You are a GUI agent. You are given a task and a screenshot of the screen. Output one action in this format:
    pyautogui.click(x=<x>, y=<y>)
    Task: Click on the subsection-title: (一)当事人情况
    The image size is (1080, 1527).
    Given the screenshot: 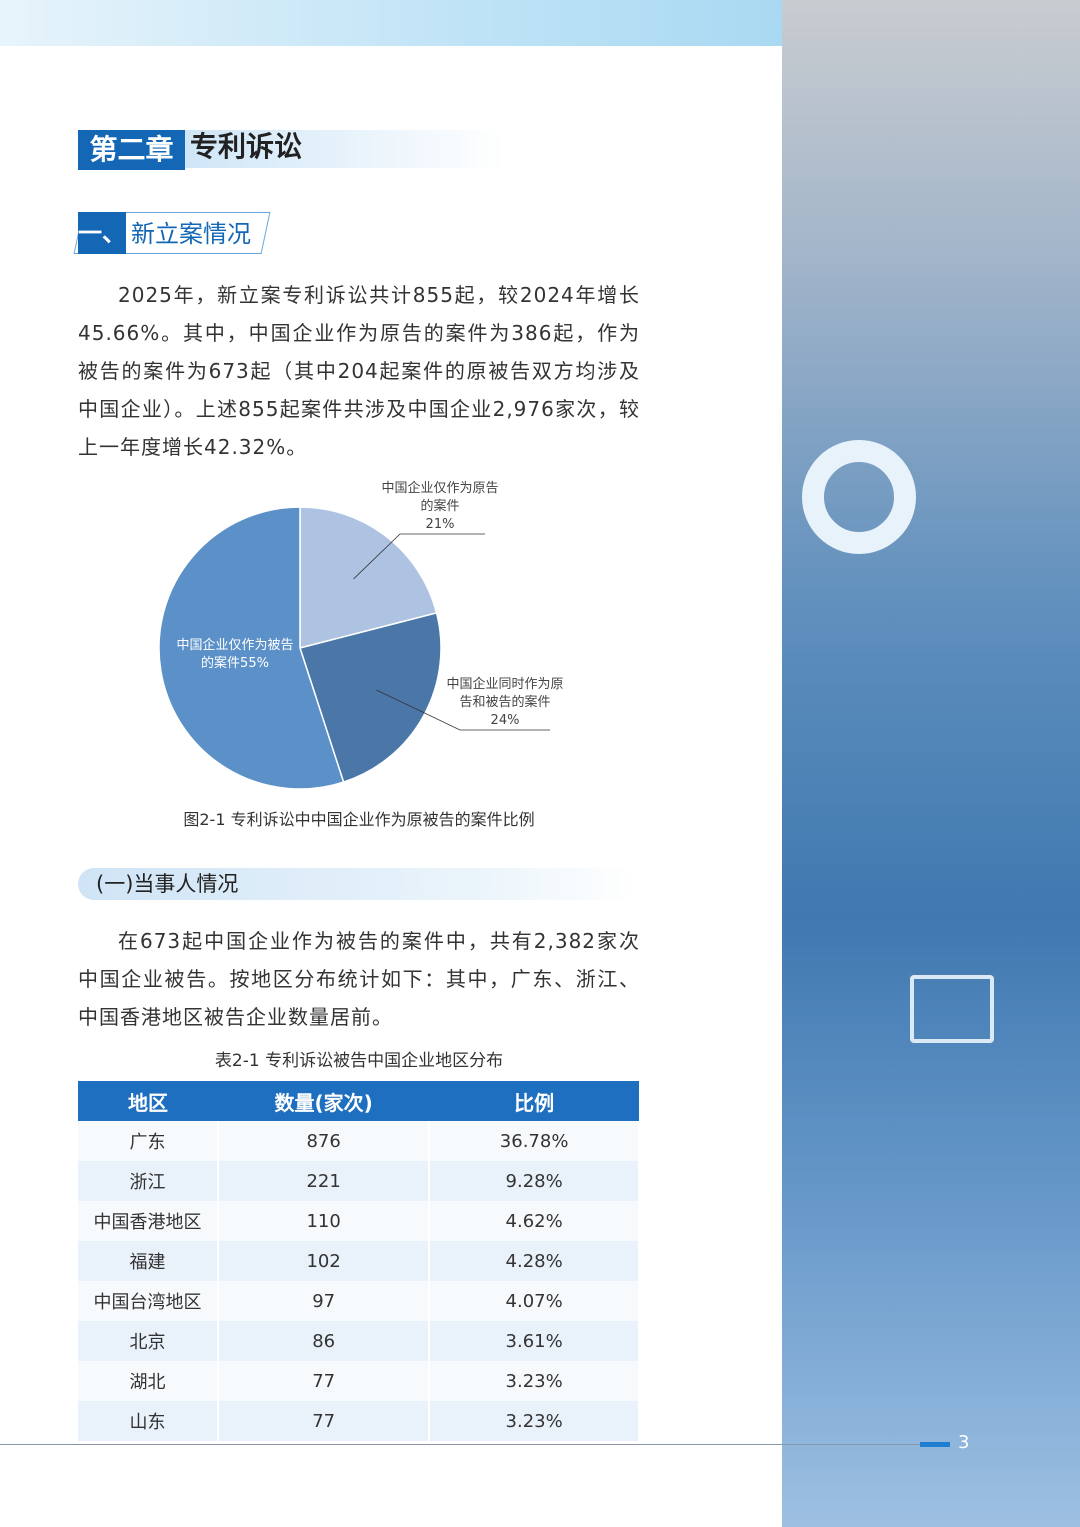 What is the action you would take?
    pyautogui.click(x=167, y=884)
    